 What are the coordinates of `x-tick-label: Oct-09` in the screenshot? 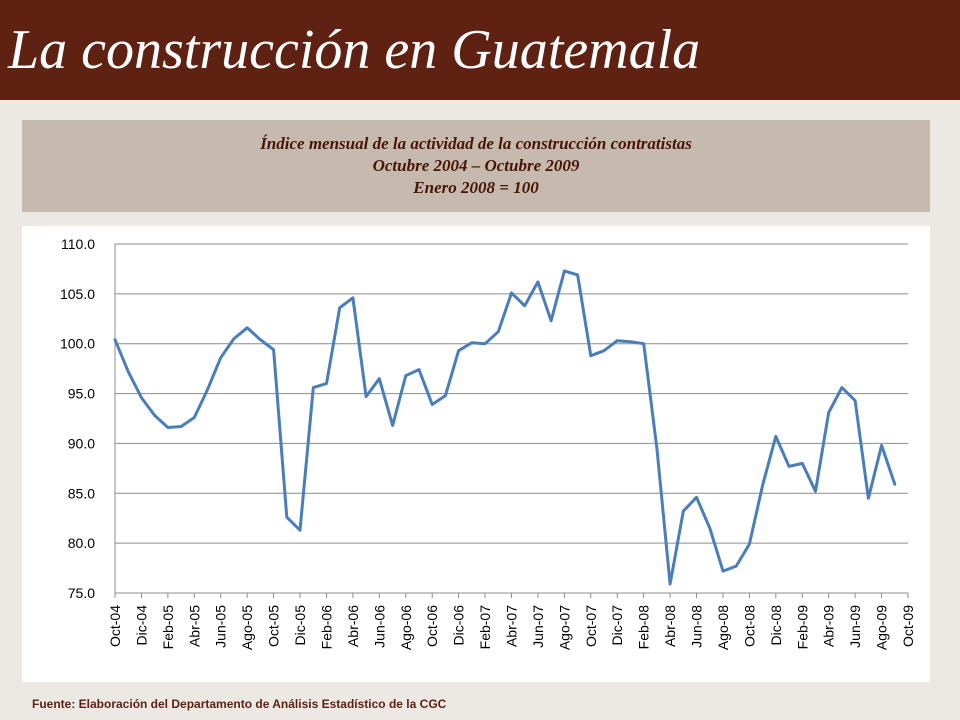 It's located at (908, 626).